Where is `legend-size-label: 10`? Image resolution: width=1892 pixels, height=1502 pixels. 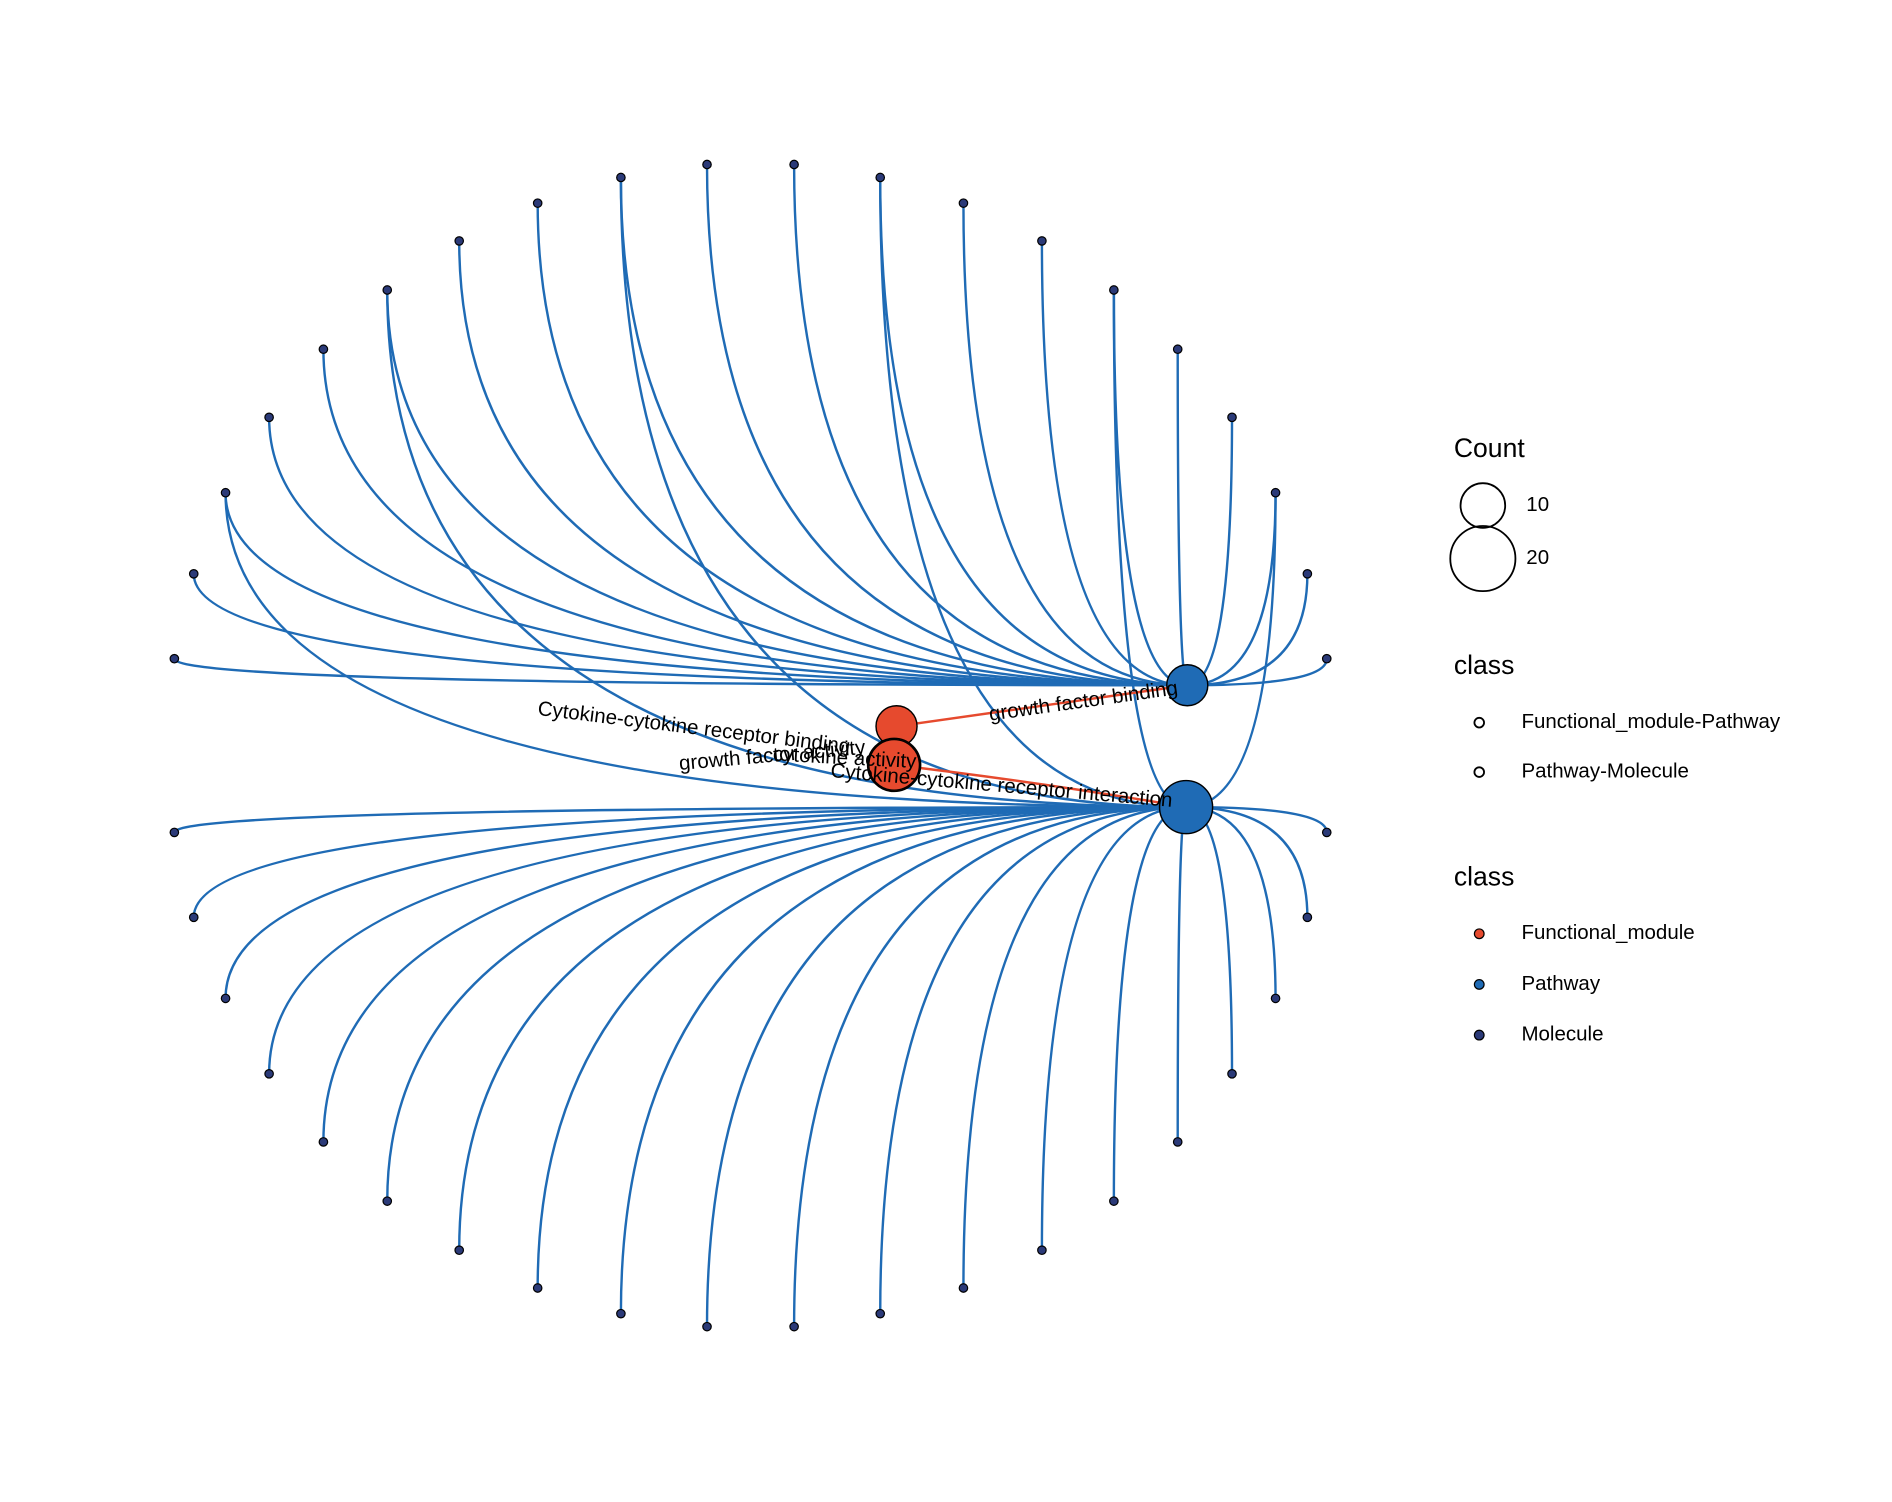
legend-size-label: 10 is located at coordinates (1537, 504).